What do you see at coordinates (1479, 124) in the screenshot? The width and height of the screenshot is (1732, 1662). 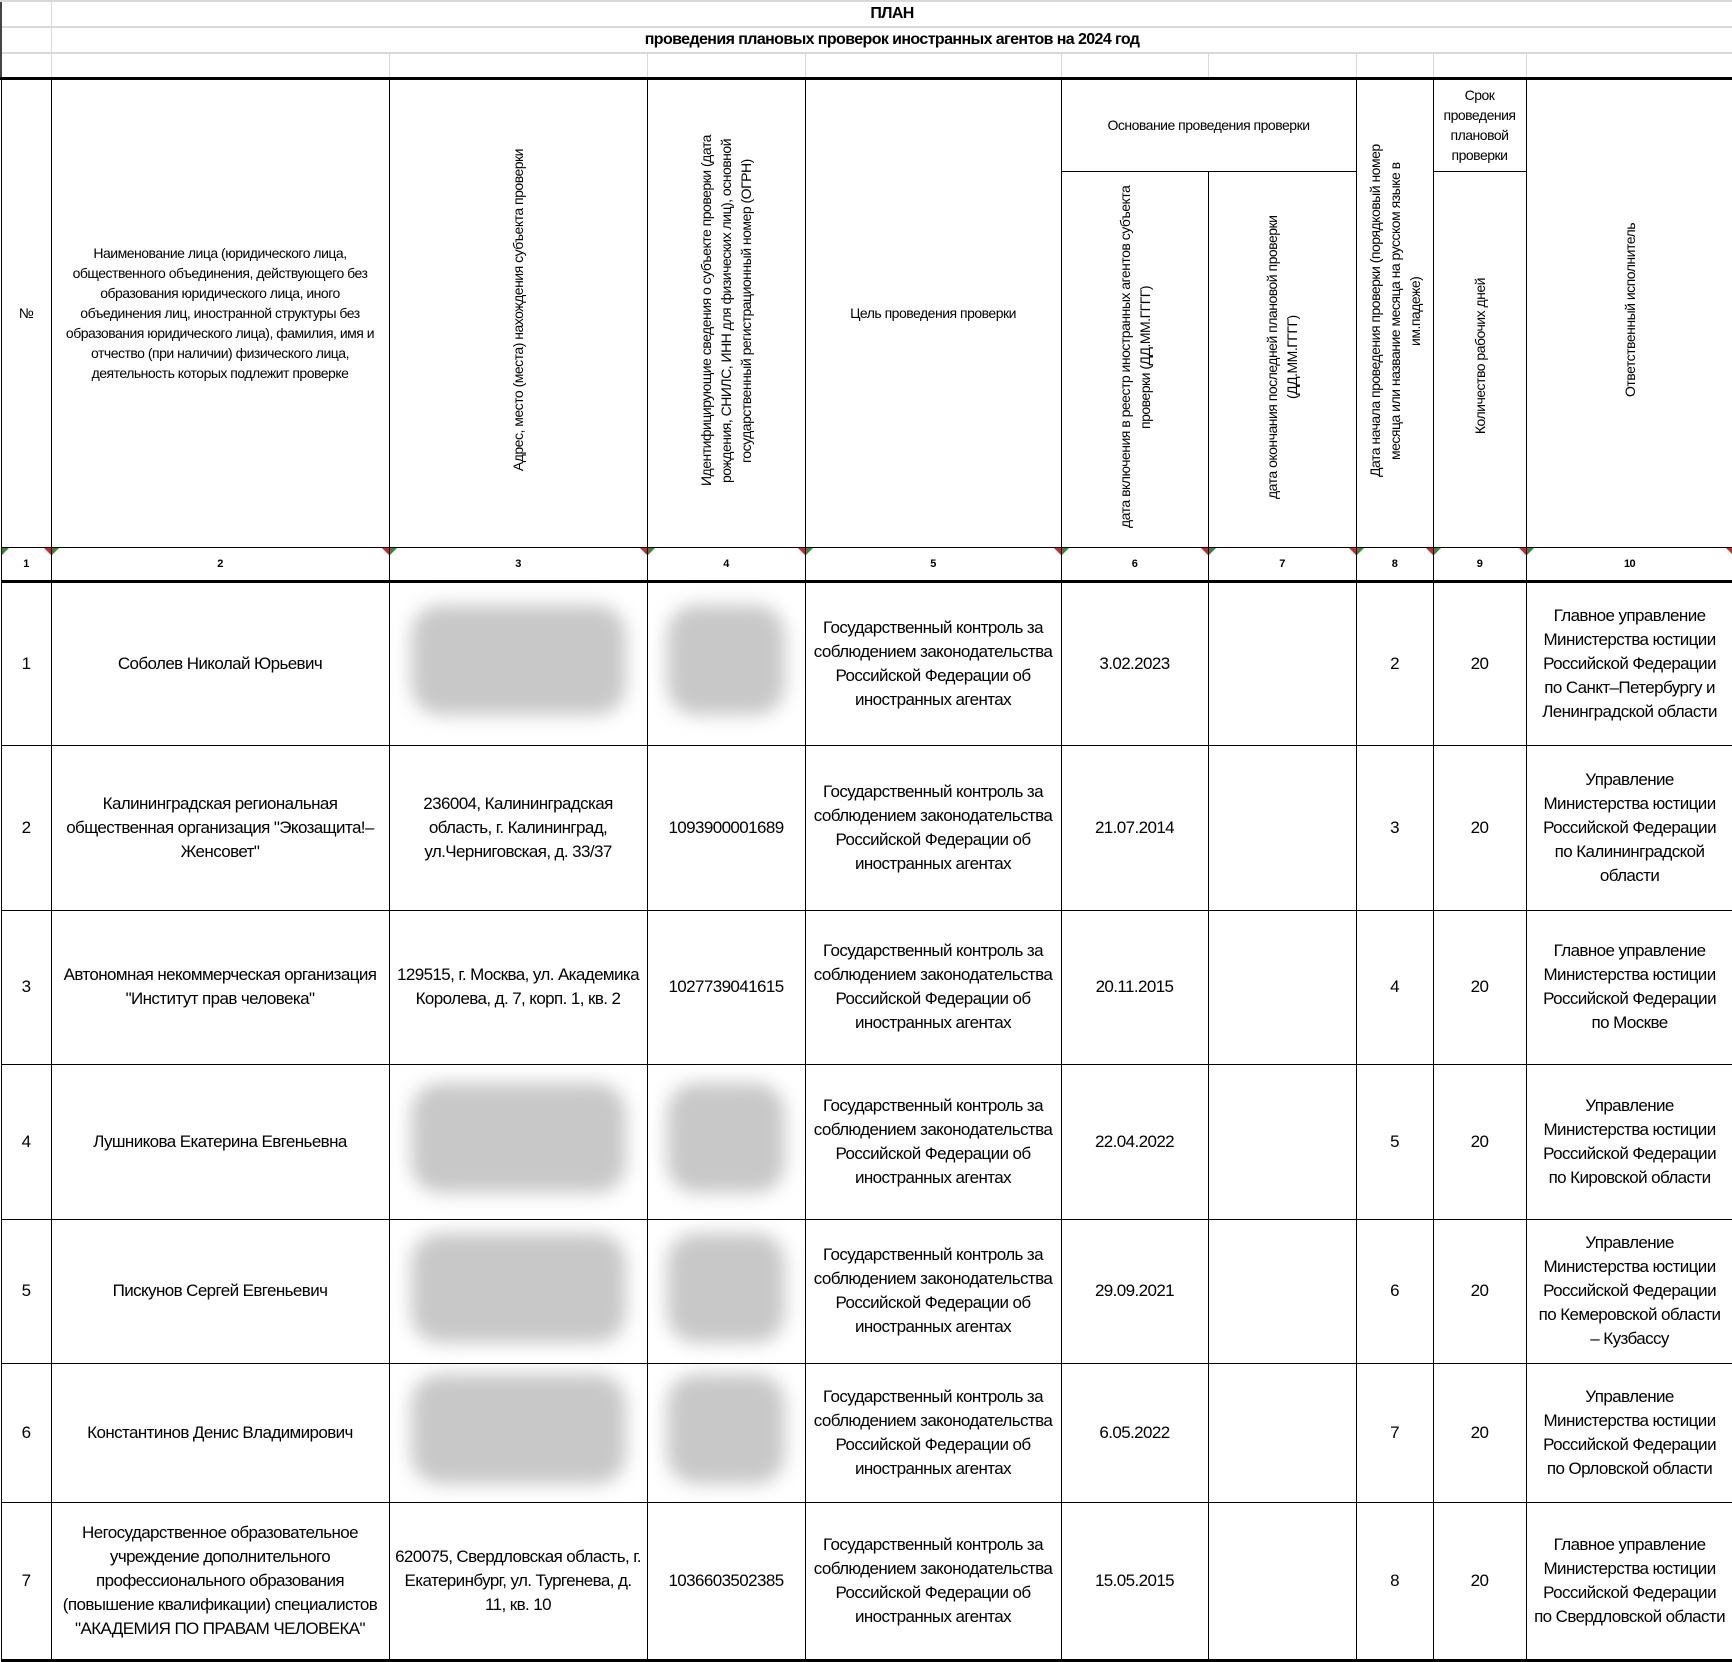 I see `header-term: Срок проведения плановой проверки` at bounding box center [1479, 124].